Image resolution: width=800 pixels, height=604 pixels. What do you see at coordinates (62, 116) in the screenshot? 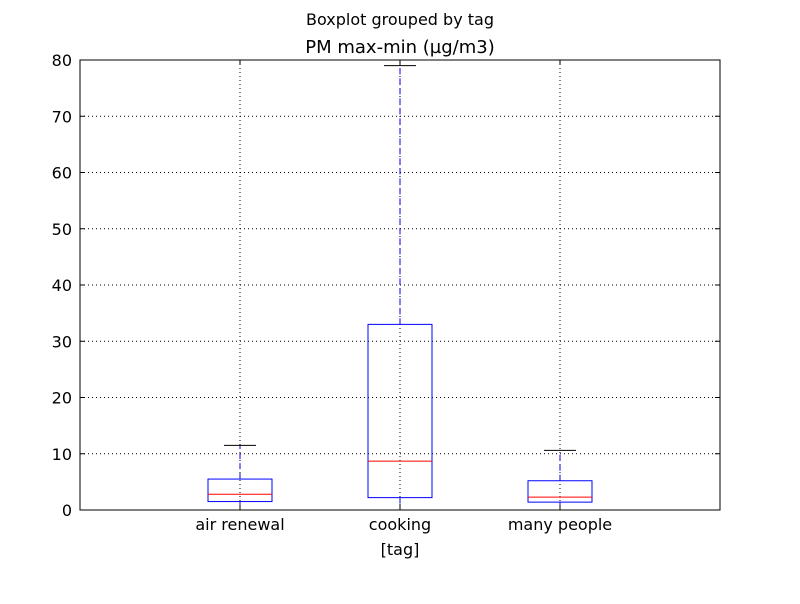
I see `y-tick-label: 70` at bounding box center [62, 116].